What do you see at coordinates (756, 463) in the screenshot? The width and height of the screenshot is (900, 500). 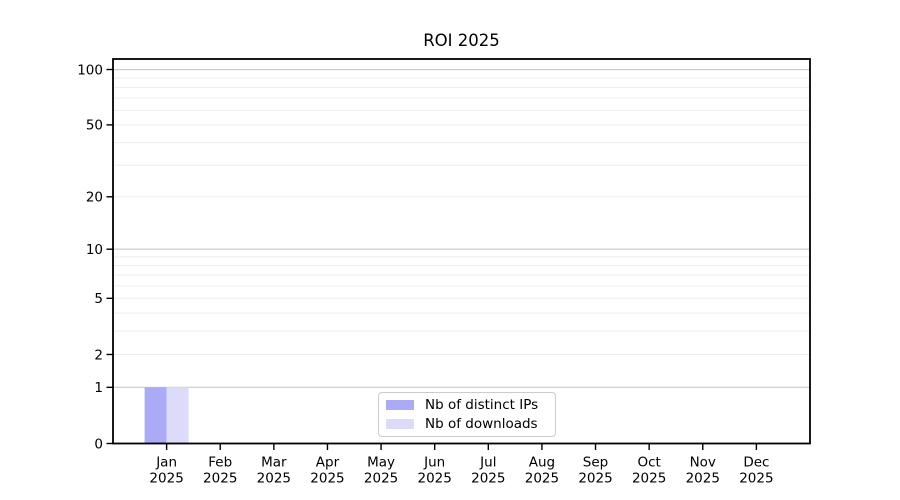 I see `x-axis-tick-label: Dec` at bounding box center [756, 463].